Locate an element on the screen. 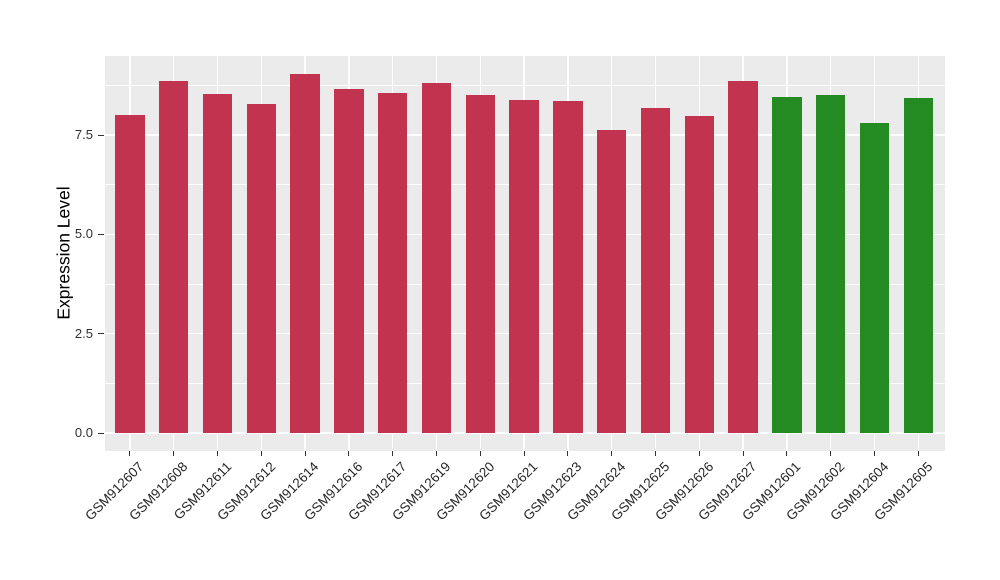  bar-GSM912614 is located at coordinates (305, 253).